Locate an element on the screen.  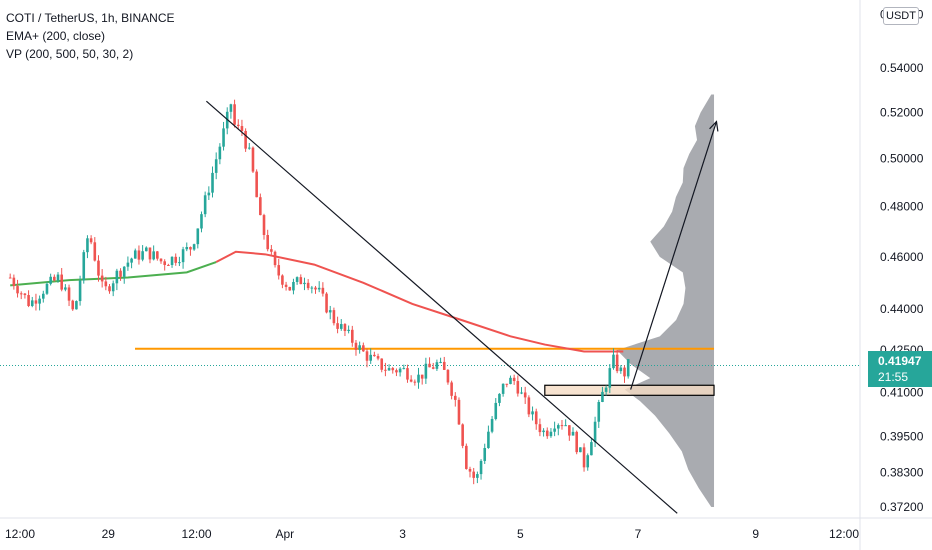
ema-indicator-label: EMA+ (200, close) is located at coordinates (56, 36).